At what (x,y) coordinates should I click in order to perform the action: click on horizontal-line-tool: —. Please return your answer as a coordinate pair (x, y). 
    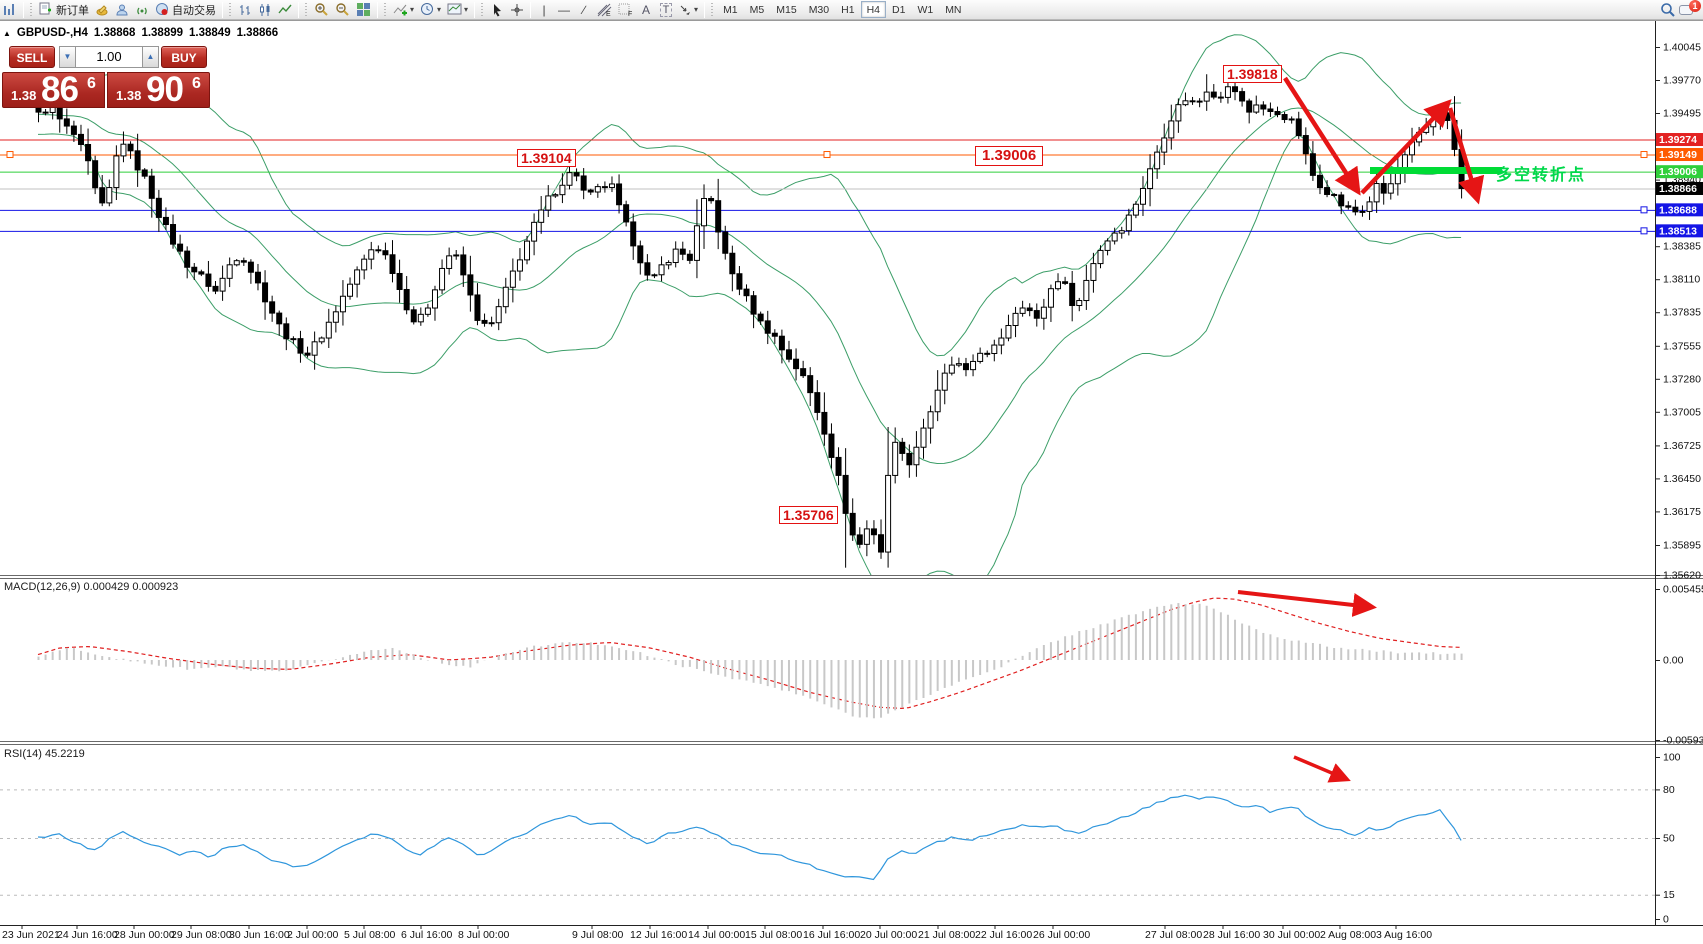
    Looking at the image, I should click on (564, 9).